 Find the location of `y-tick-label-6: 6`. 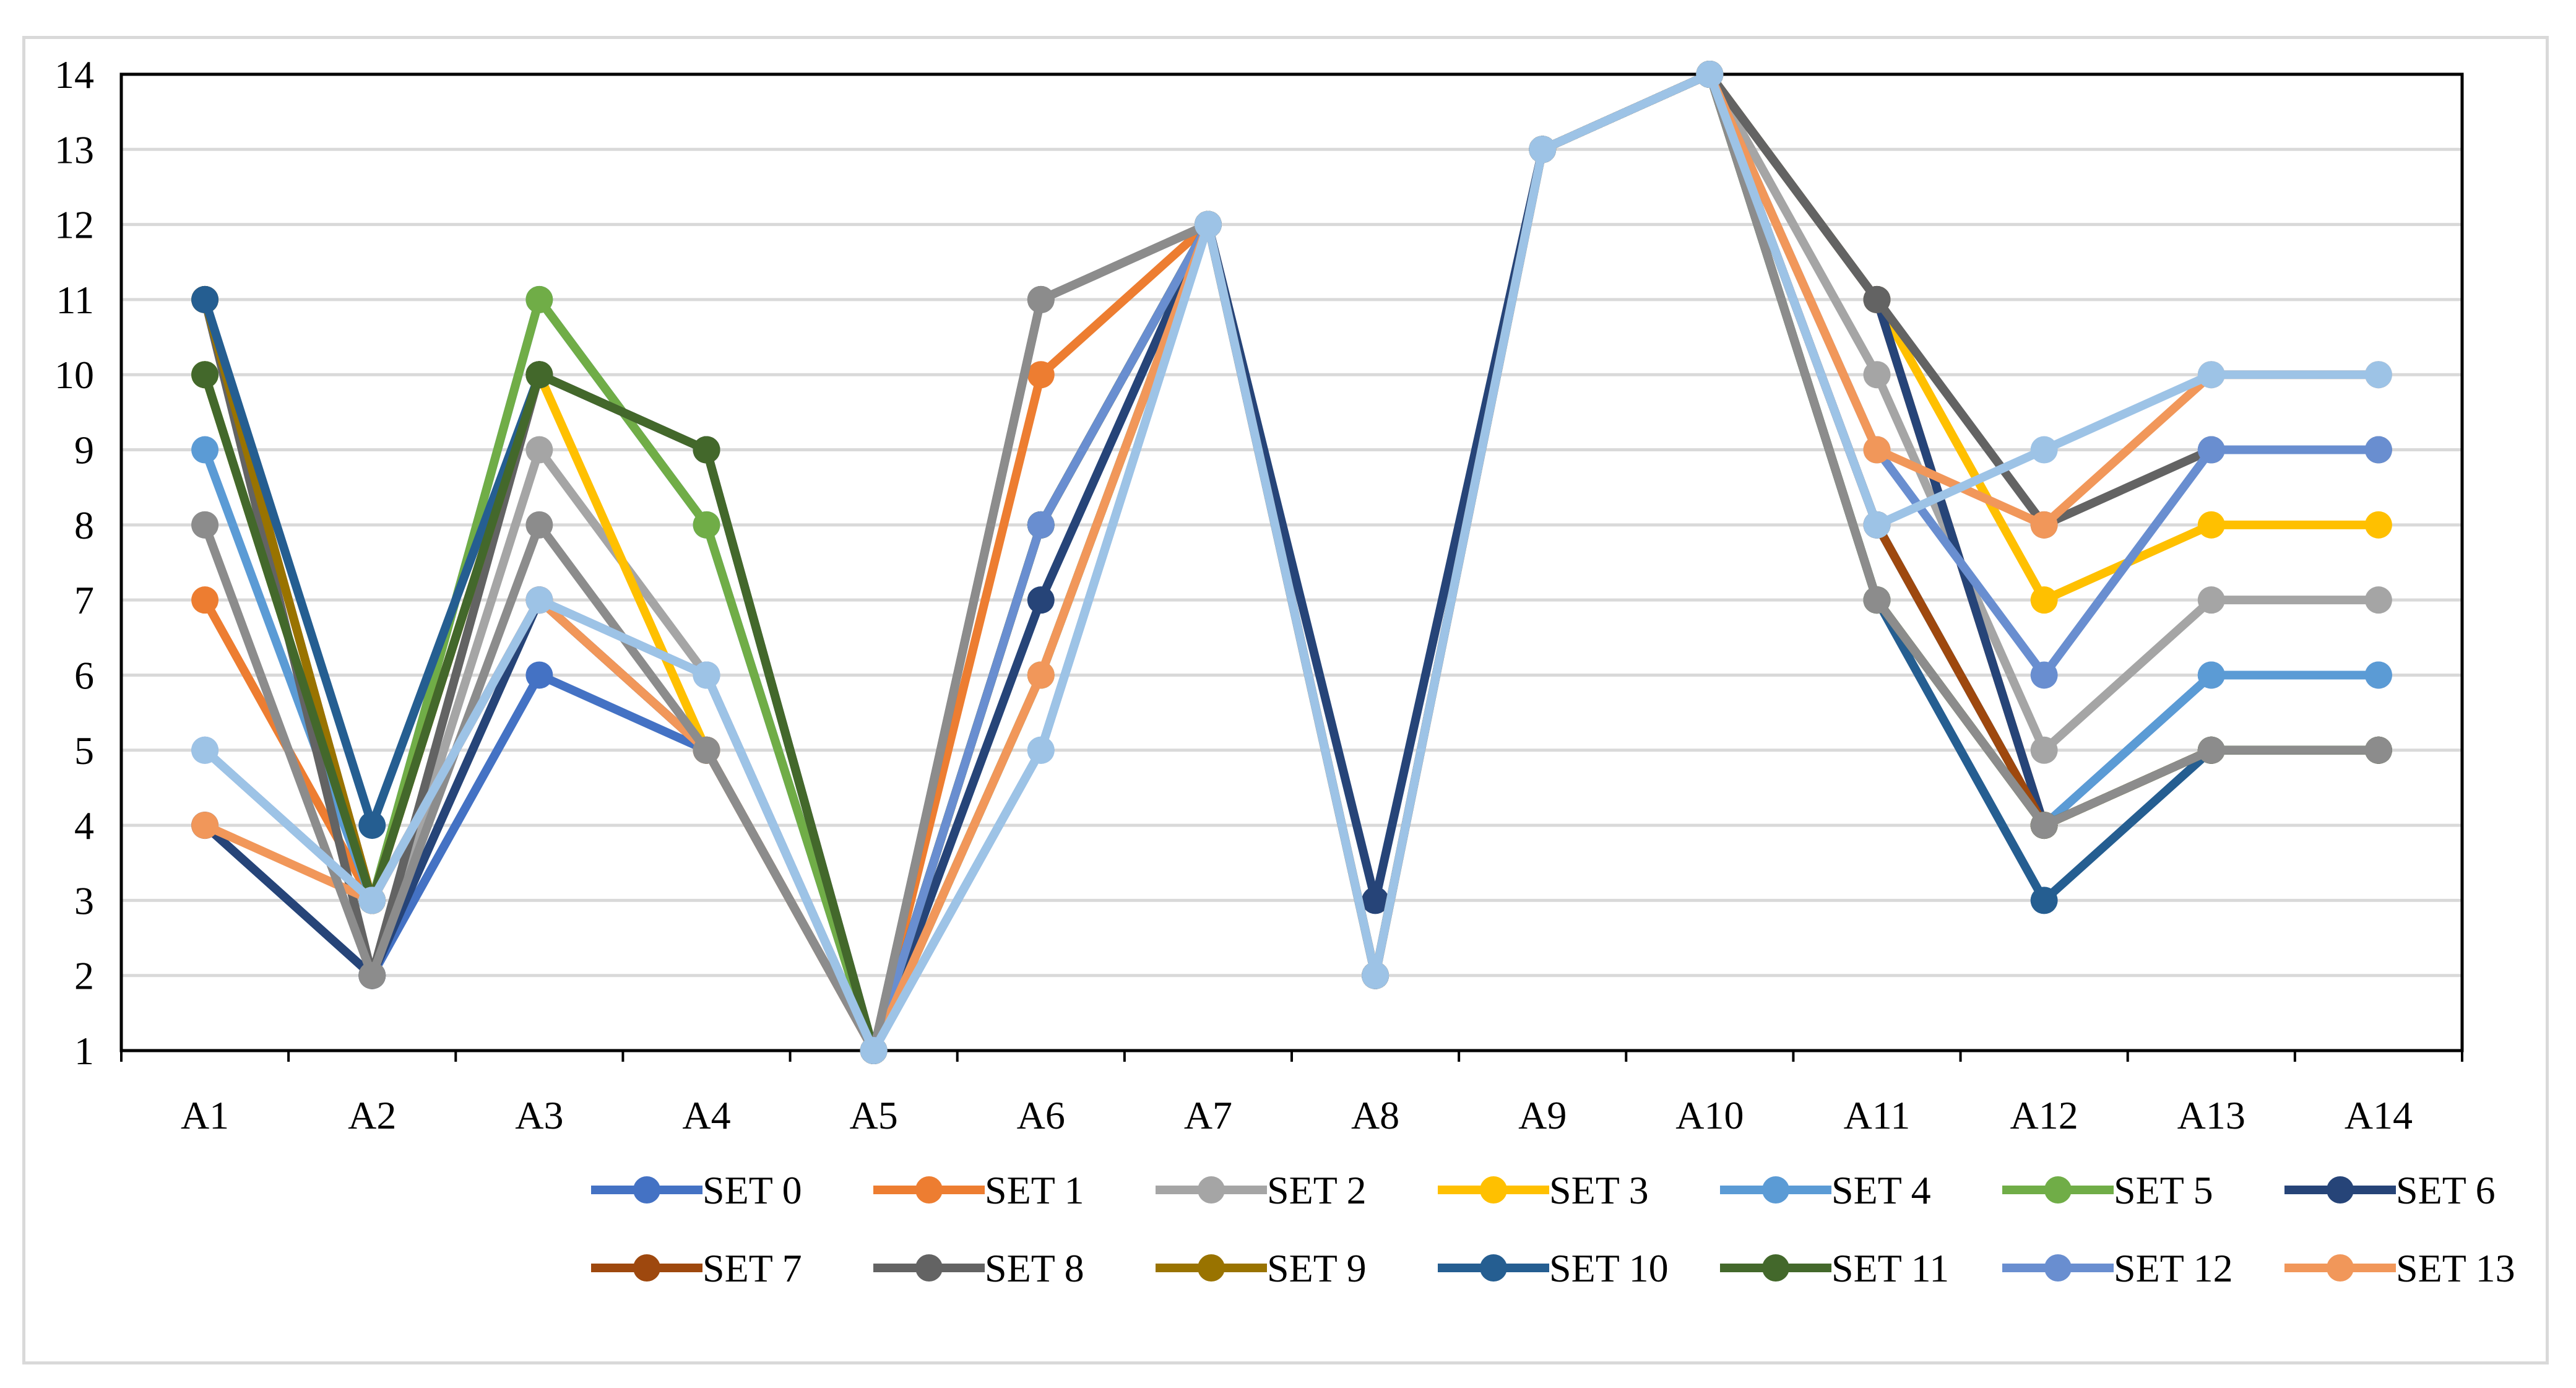

y-tick-label-6: 6 is located at coordinates (84, 675).